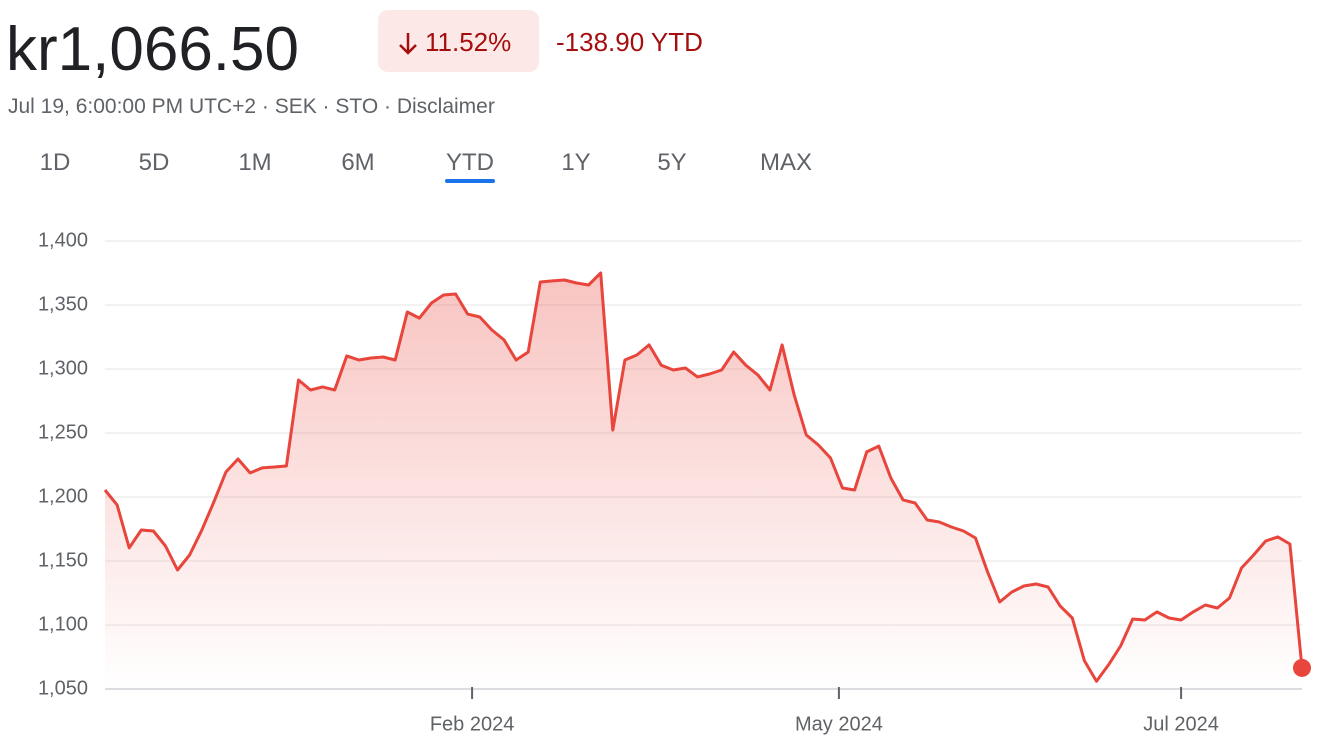  Describe the element at coordinates (426, 166) in the screenshot. I see `range-tabs: 1D 5D 1M 6M YTD 1Y 5Y MAX` at that location.